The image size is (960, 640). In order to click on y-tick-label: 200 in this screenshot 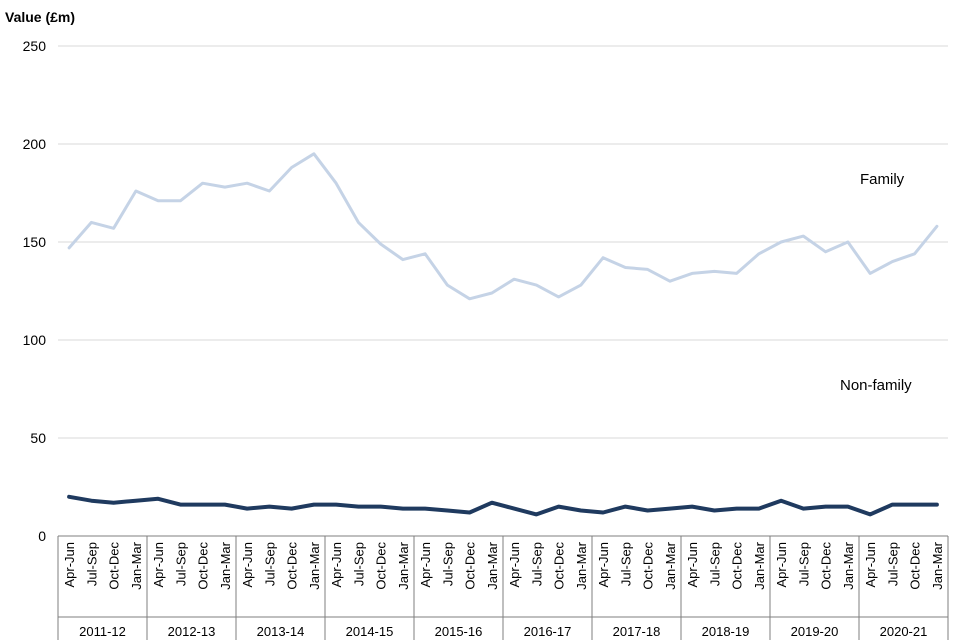, I will do `click(35, 144)`.